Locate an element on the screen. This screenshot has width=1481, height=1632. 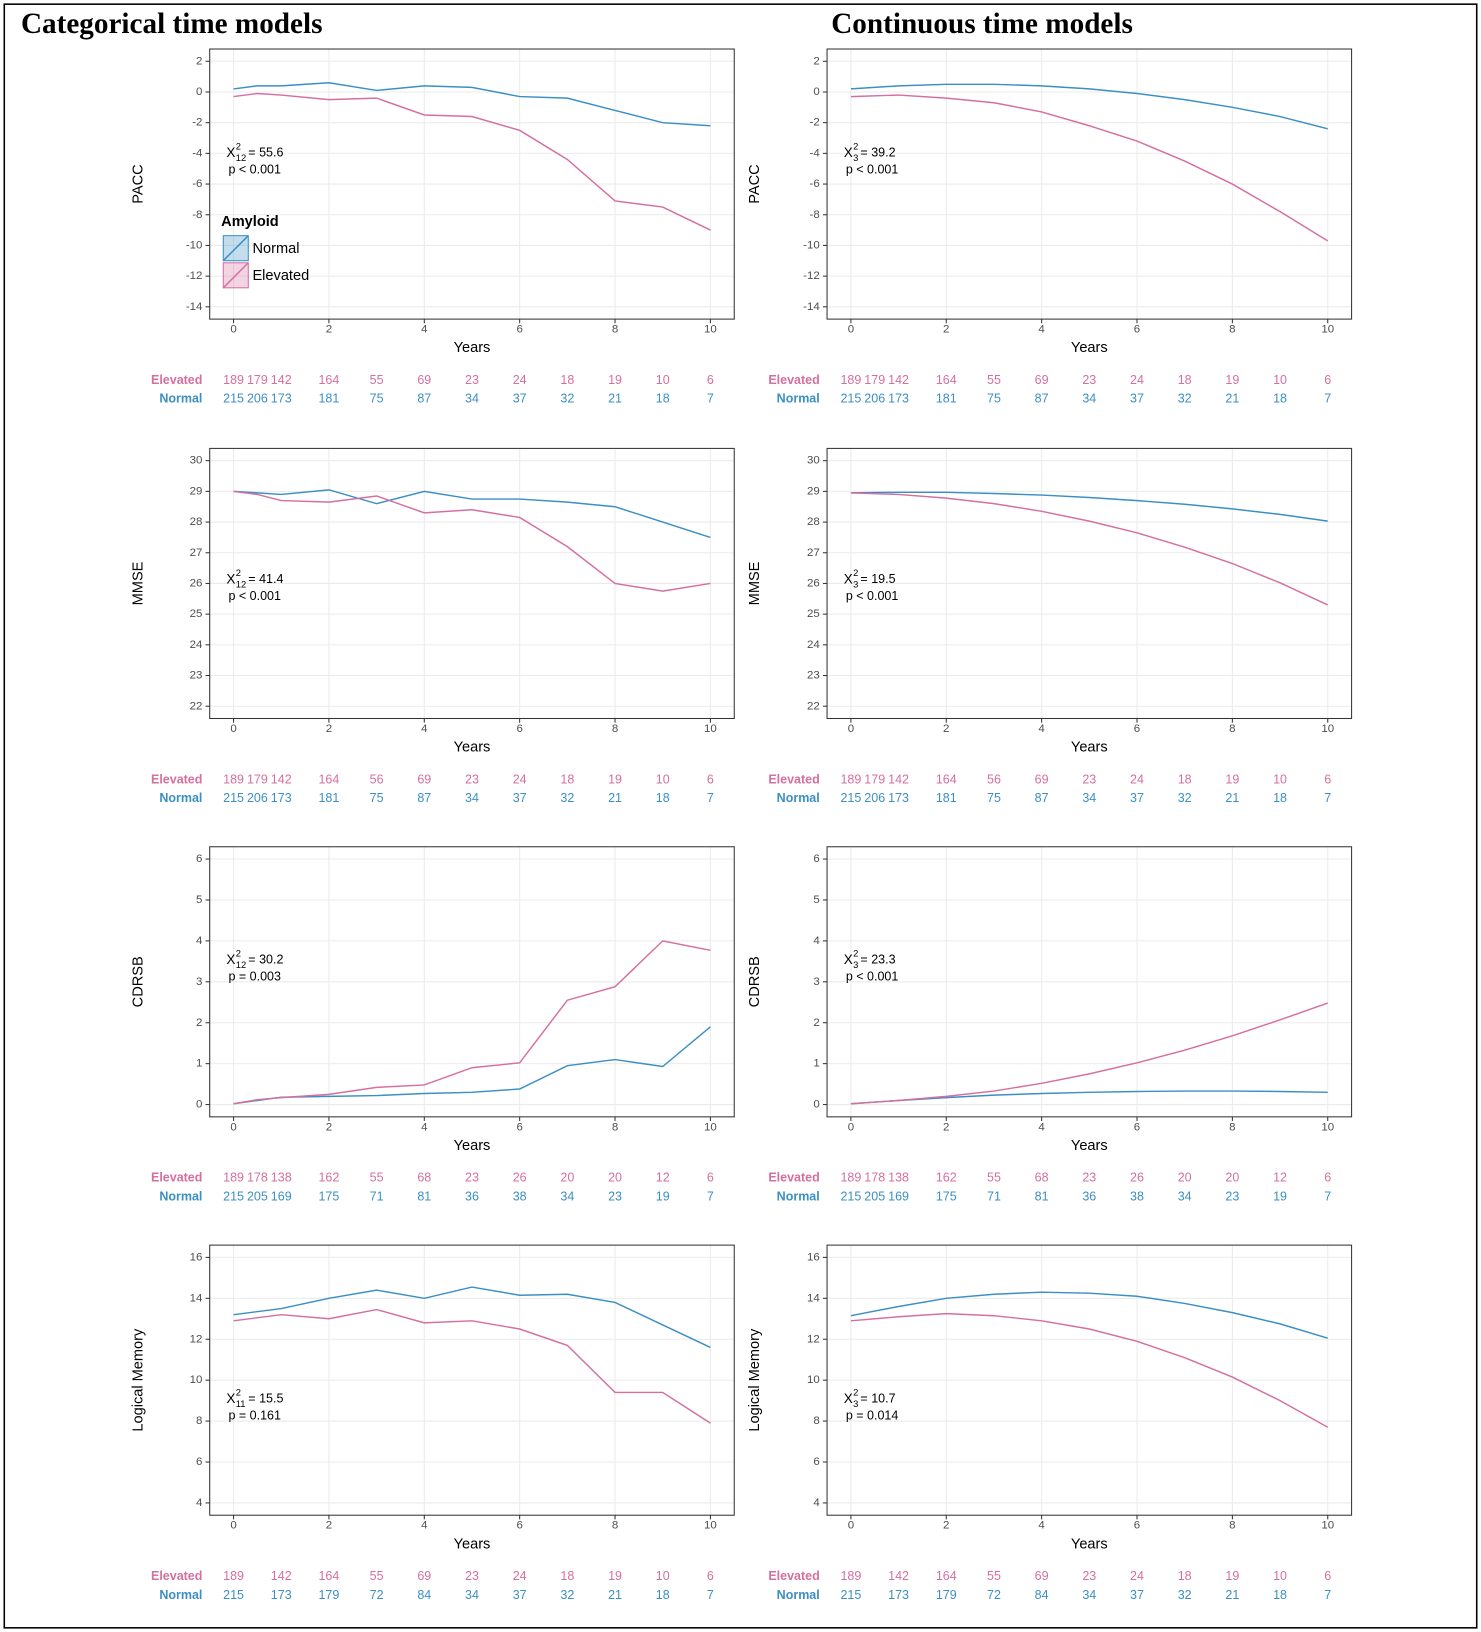
risk-count: 173 is located at coordinates (898, 399).